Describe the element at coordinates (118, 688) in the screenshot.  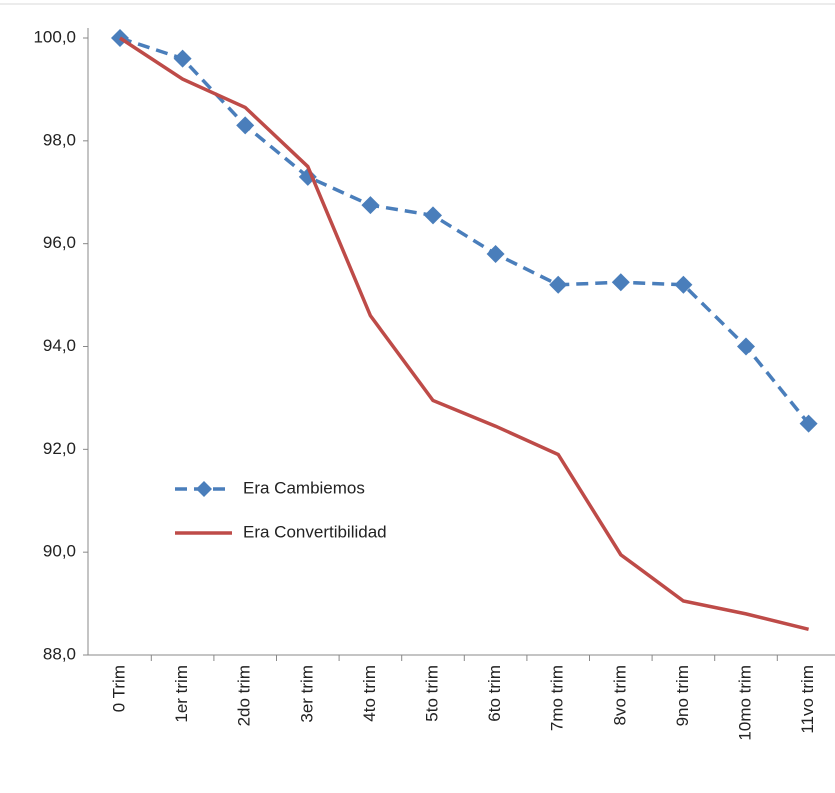
I see `x-tick-label: 0 Trim` at that location.